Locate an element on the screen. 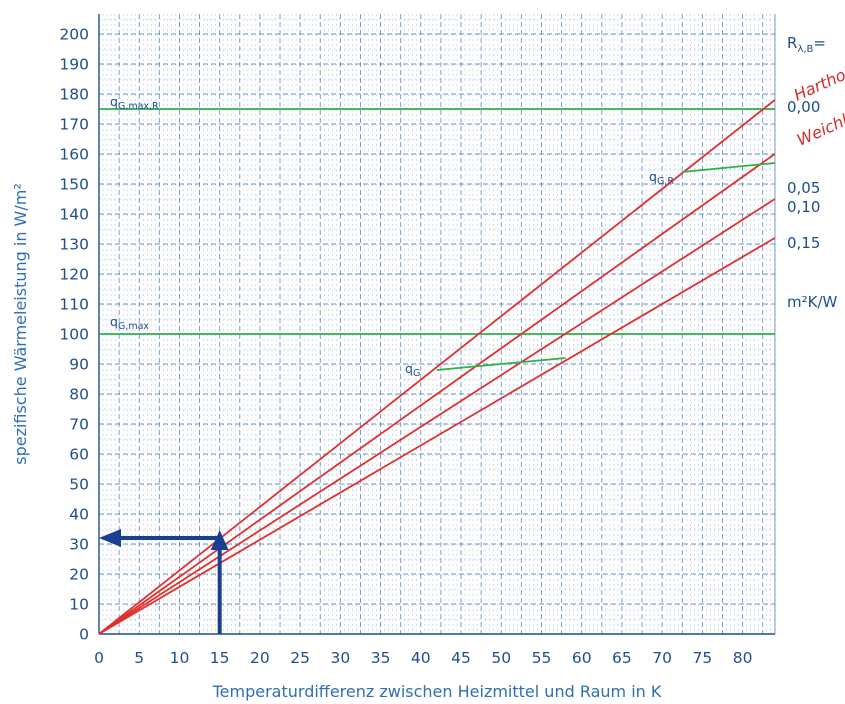 This screenshot has width=845, height=704. label-qg-max-main: q is located at coordinates (114, 321).